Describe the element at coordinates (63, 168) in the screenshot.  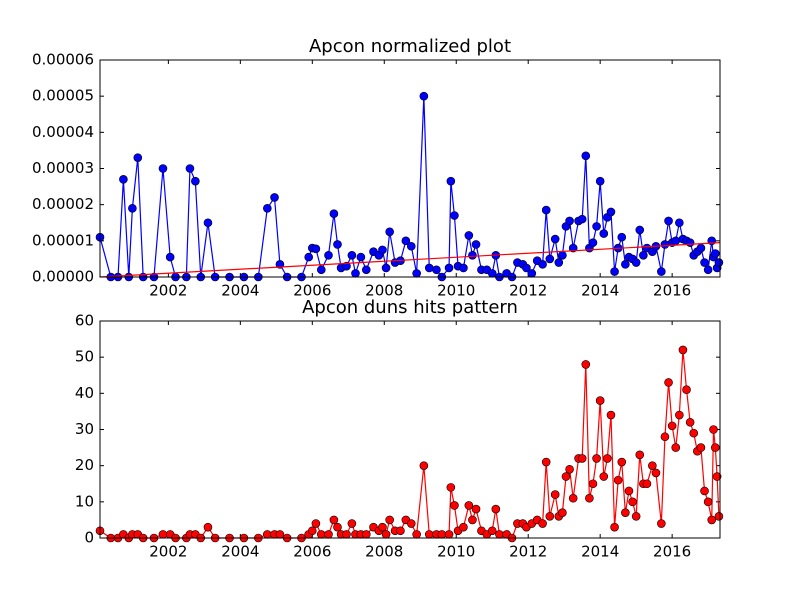
I see `y-tick-label: 0.00003` at that location.